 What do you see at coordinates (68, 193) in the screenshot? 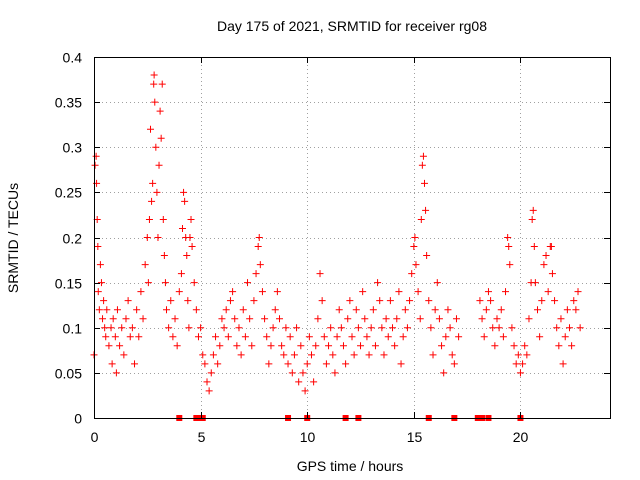
I see `y-tick-label: 0.25` at bounding box center [68, 193].